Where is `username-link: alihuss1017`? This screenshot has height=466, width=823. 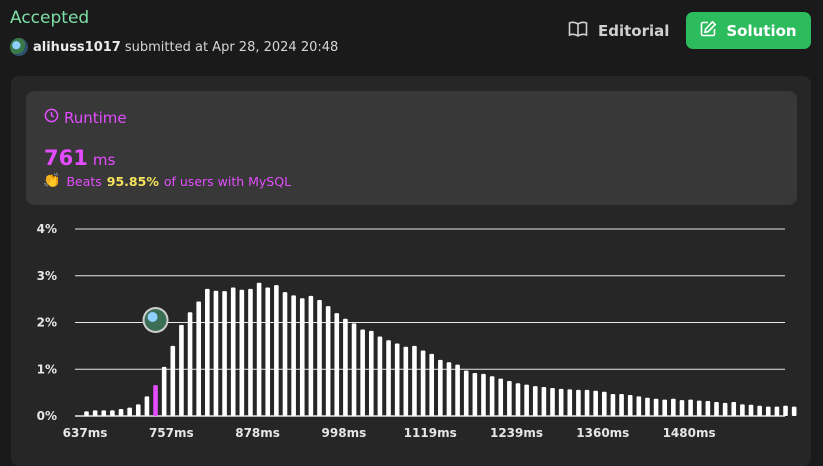
username-link: alihuss1017 is located at coordinates (77, 47).